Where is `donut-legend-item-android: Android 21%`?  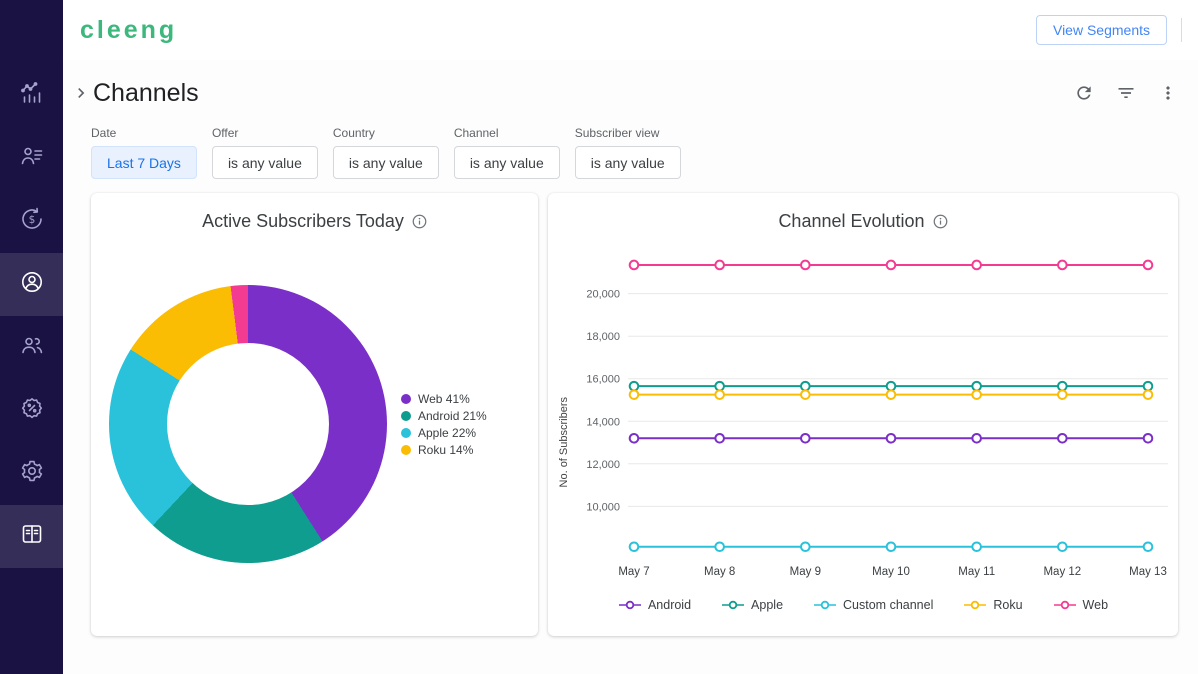
donut-legend-item-android: Android 21% is located at coordinates (444, 416).